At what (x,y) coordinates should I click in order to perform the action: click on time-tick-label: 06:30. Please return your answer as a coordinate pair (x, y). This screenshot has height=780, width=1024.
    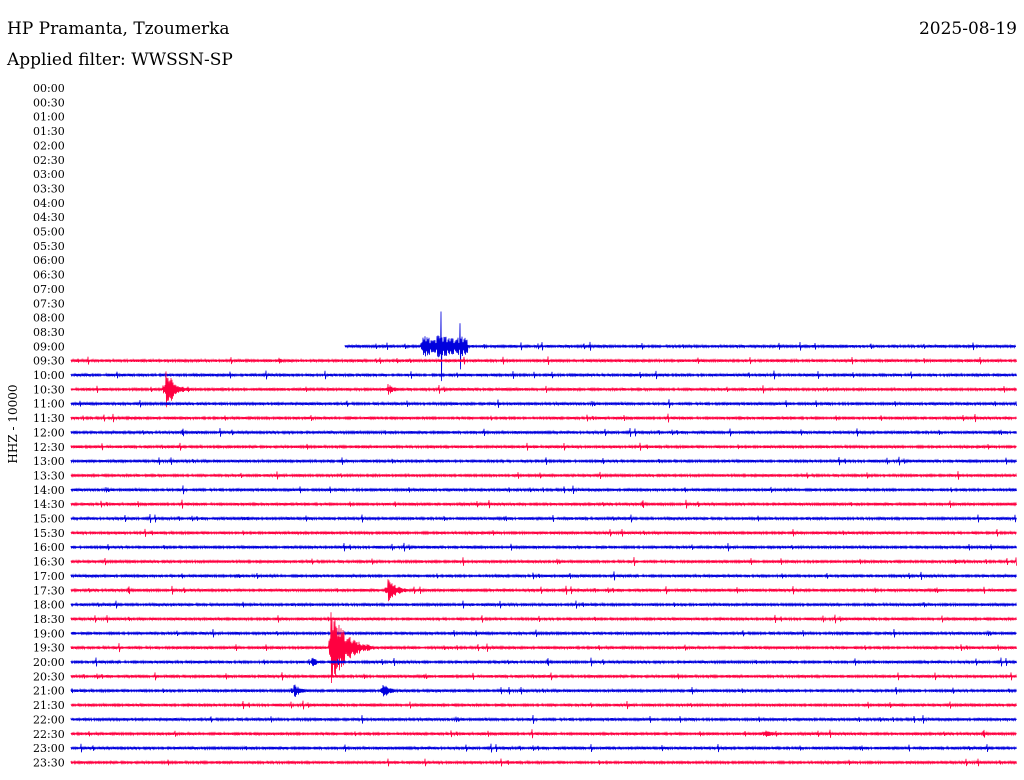
    Looking at the image, I should click on (49, 275).